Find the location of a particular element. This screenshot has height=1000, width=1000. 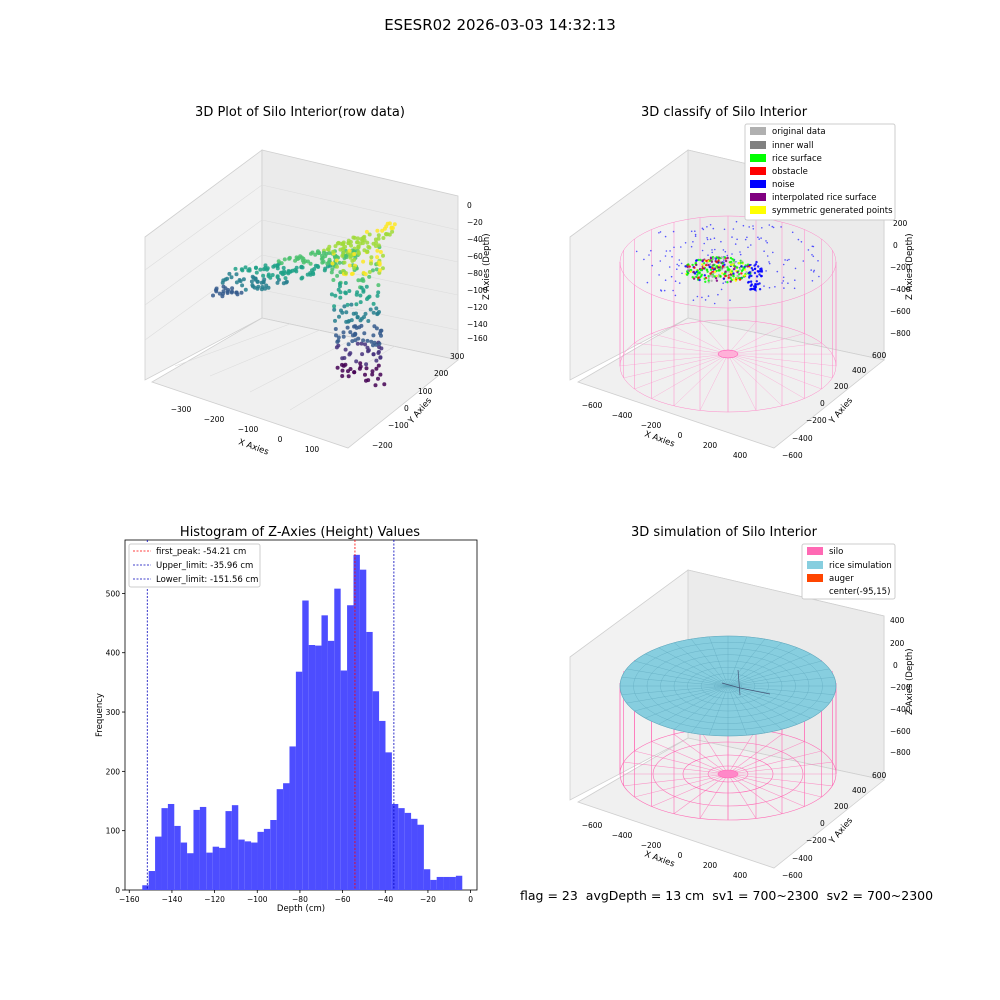

y-tick-label: 0 is located at coordinates (822, 403).